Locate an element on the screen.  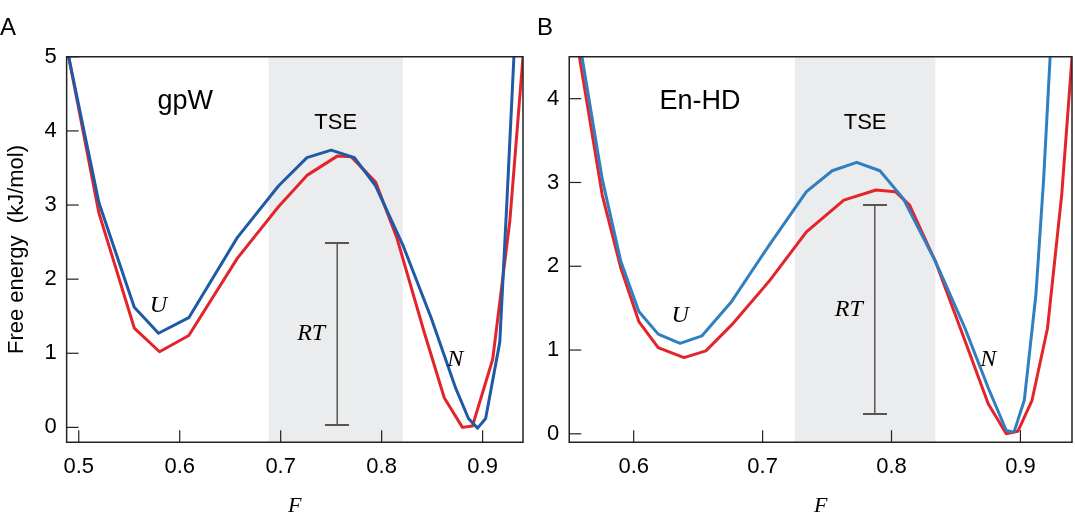
chart-title: B is located at coordinates (545, 27).